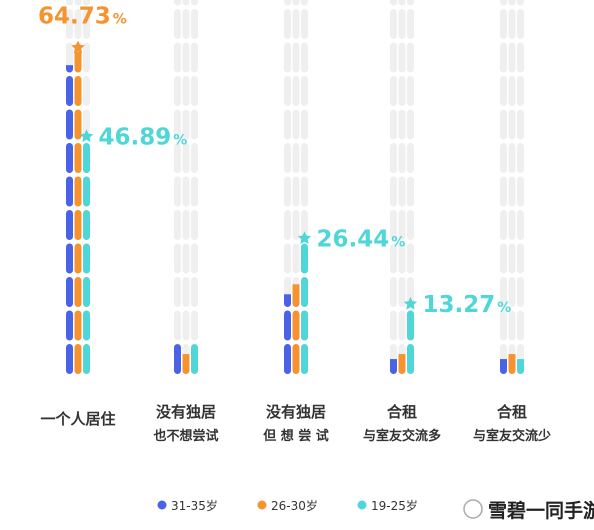  I want to click on legend: 31-35岁 26-30岁 19-25岁, so click(287, 505).